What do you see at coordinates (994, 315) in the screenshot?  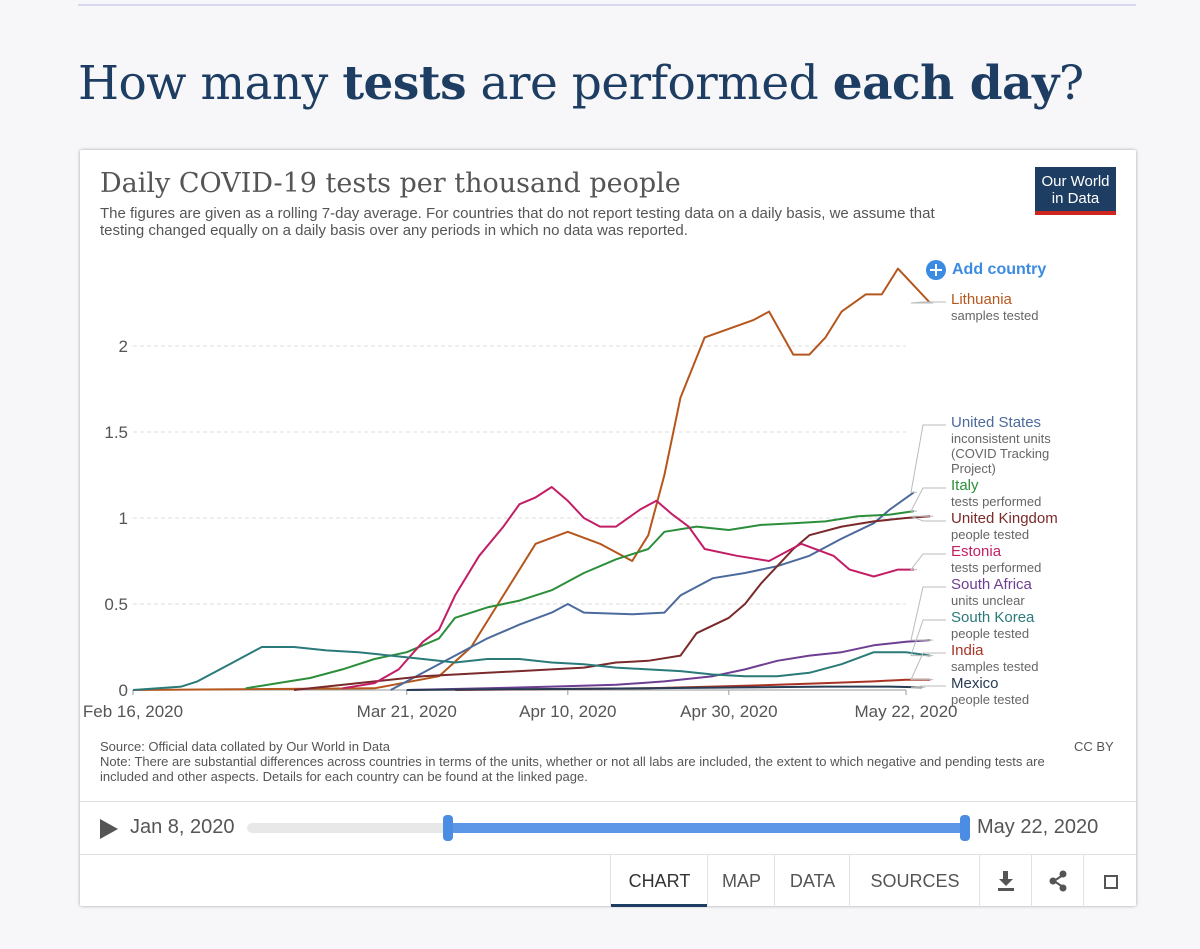 I see `legend-sublabel-lithuania: samples tested` at bounding box center [994, 315].